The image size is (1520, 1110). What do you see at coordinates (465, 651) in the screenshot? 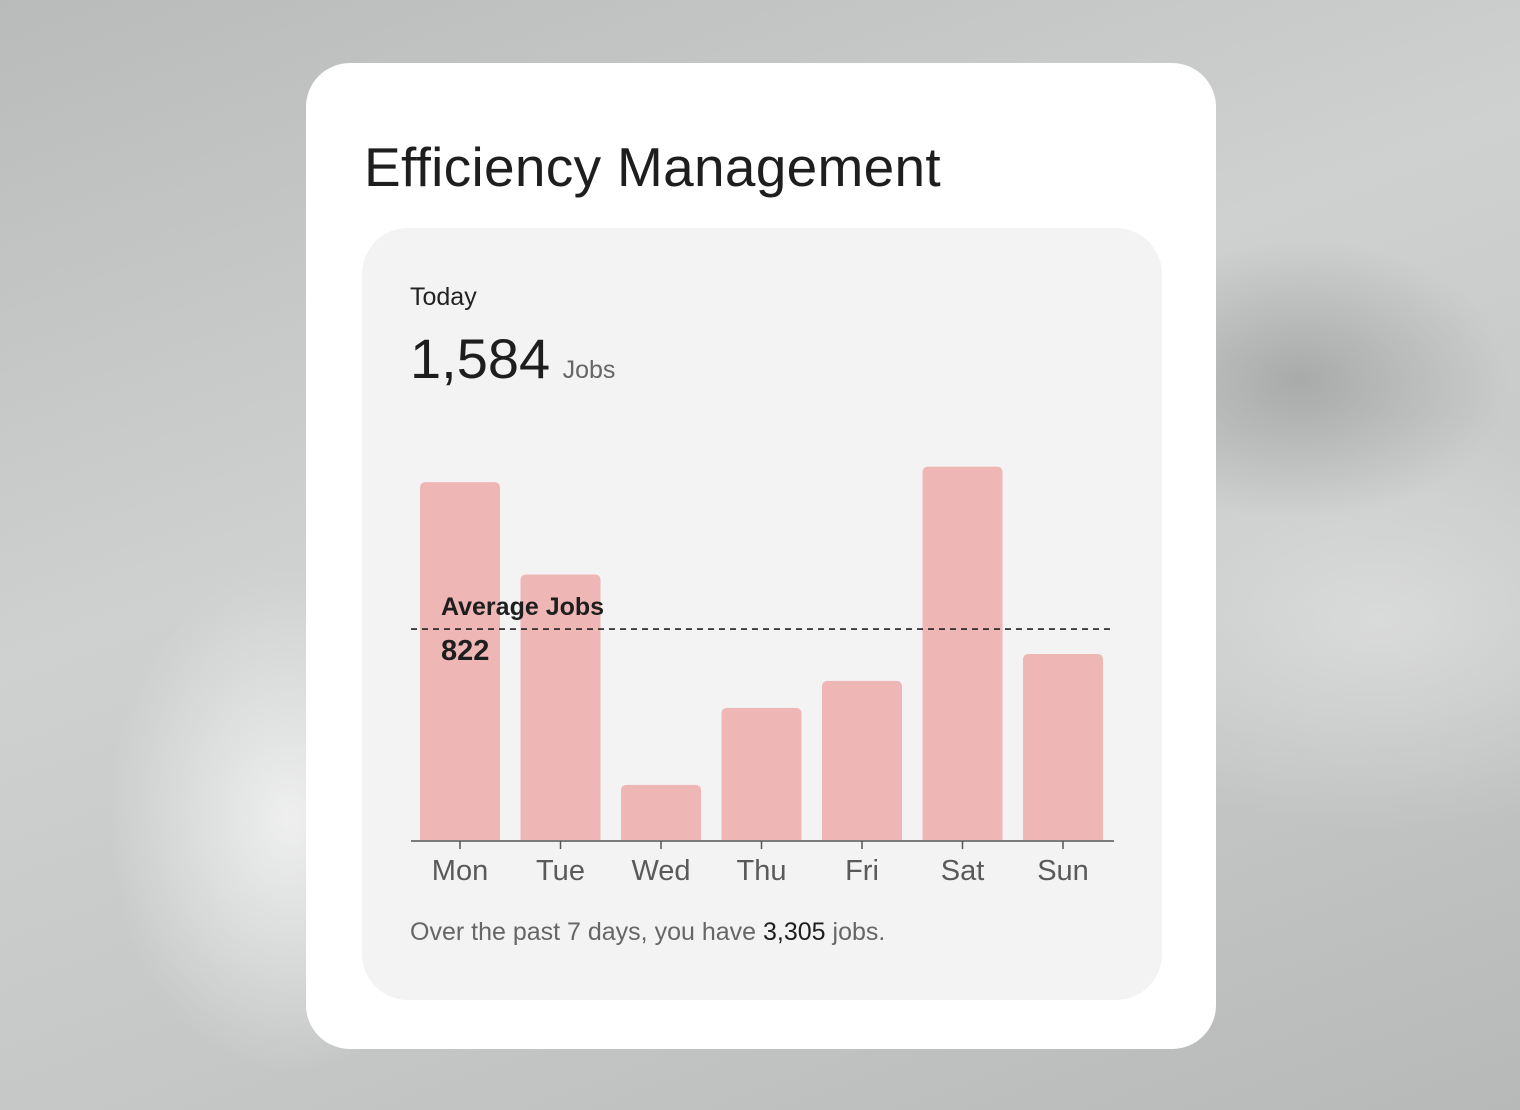
I see `average-value: 822` at bounding box center [465, 651].